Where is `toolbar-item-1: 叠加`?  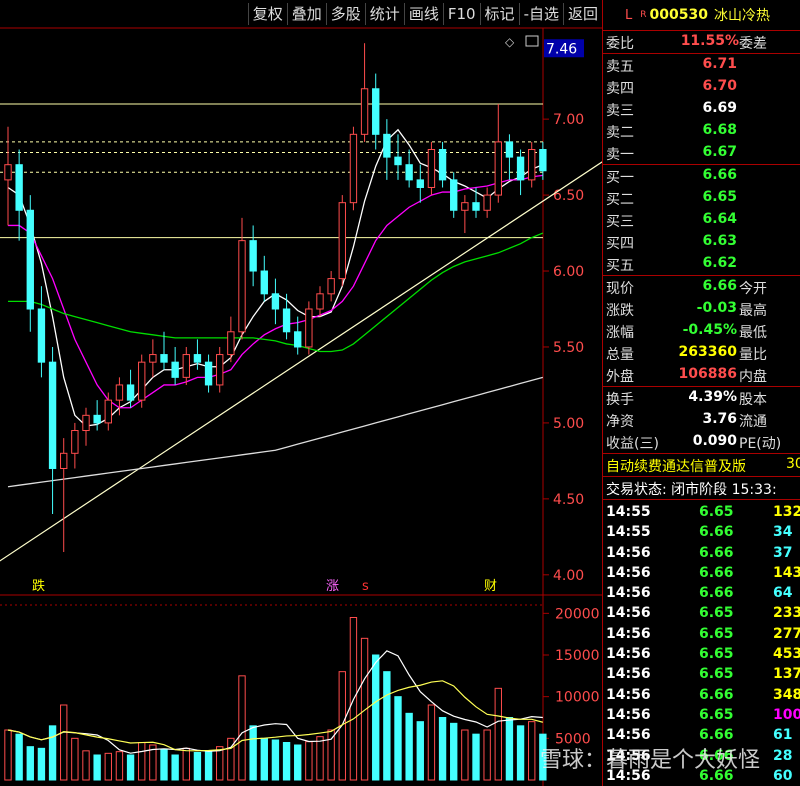 toolbar-item-1: 叠加 is located at coordinates (306, 14).